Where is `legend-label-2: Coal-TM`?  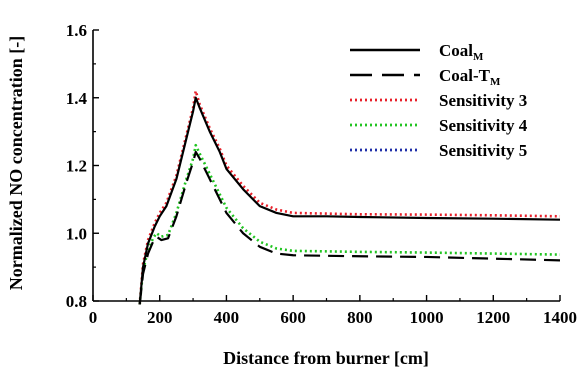 legend-label-2: Coal-TM is located at coordinates (470, 77).